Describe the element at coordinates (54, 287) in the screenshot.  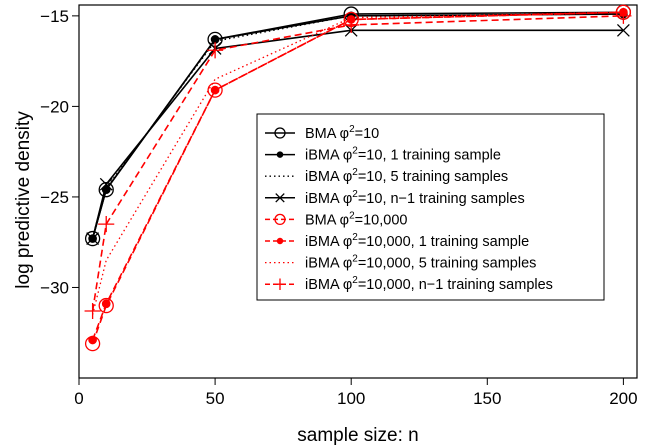
I see `y-tick-label: −30` at that location.